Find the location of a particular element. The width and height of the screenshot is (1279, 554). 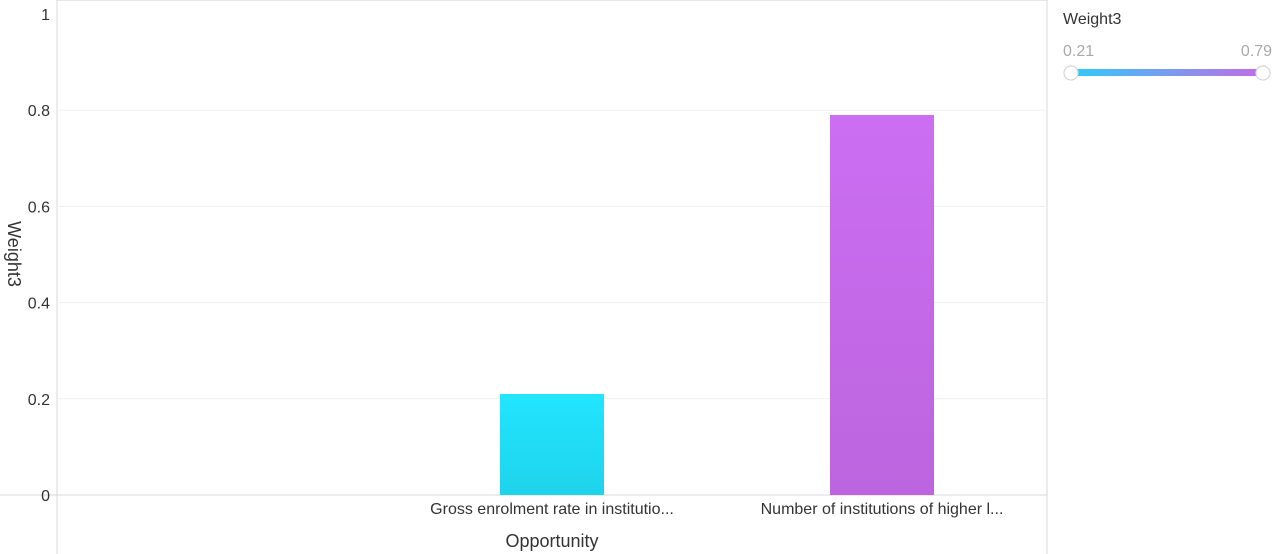

y-axis-title: Weight3 is located at coordinates (14, 254).